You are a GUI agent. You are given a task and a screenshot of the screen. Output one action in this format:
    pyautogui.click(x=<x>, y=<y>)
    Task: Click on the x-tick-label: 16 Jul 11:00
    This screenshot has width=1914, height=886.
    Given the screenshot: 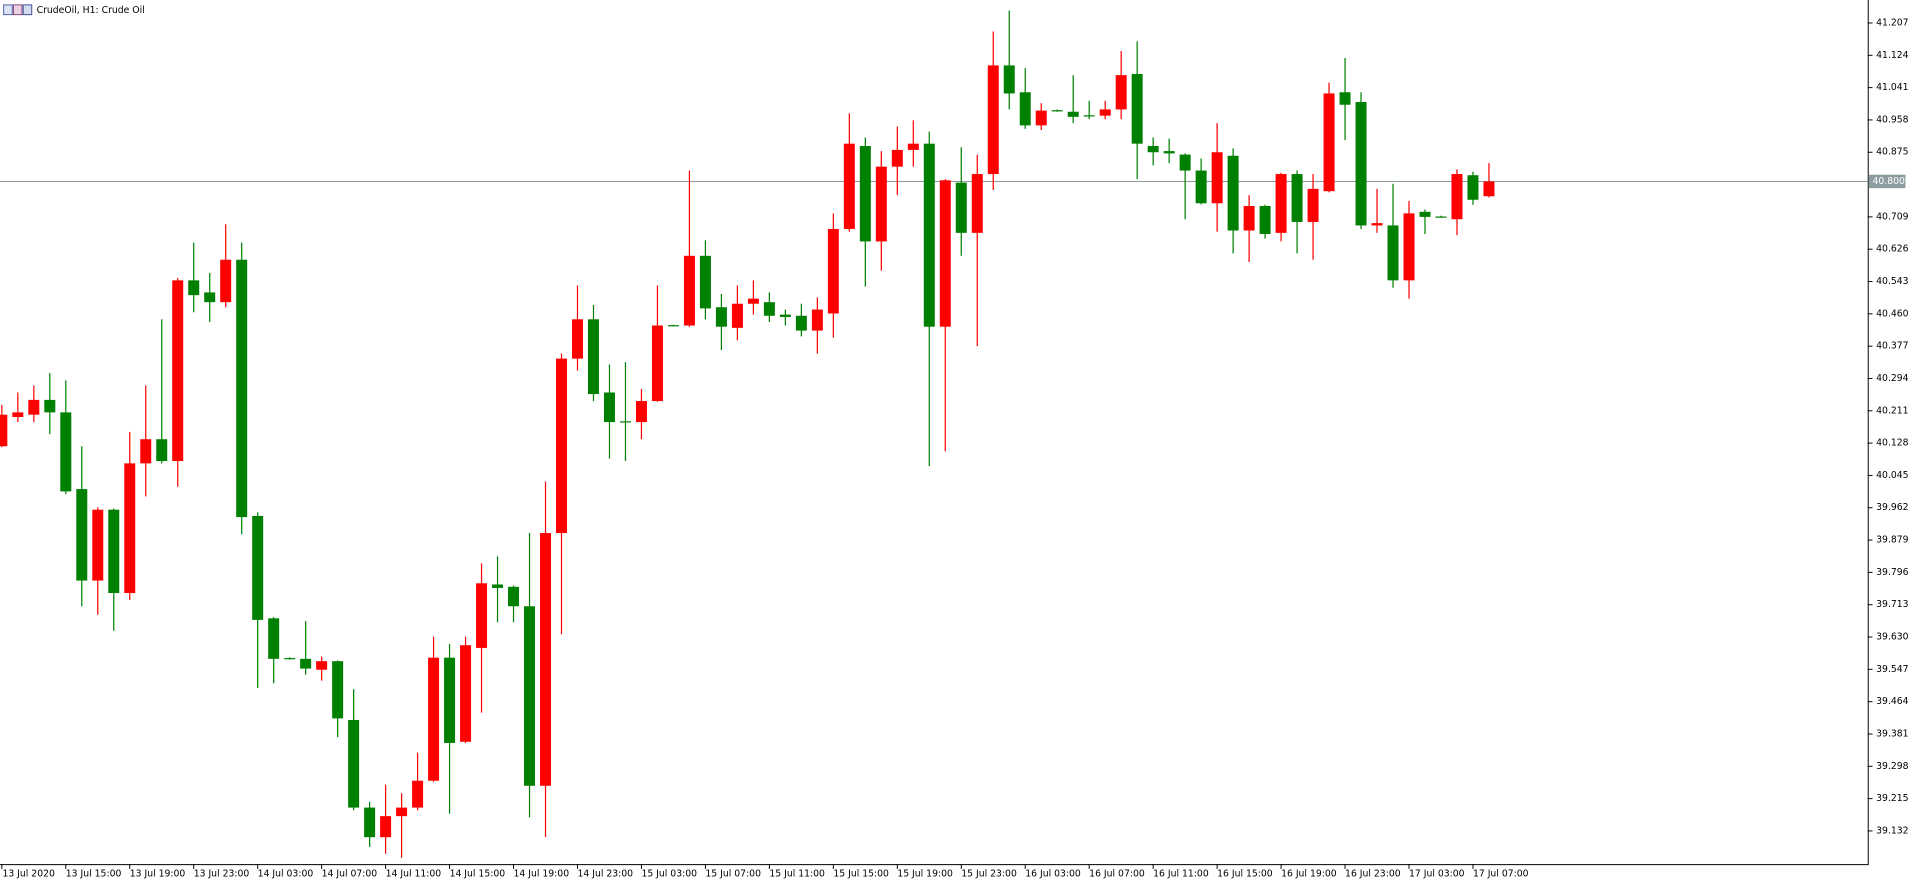 What is the action you would take?
    pyautogui.click(x=1181, y=873)
    